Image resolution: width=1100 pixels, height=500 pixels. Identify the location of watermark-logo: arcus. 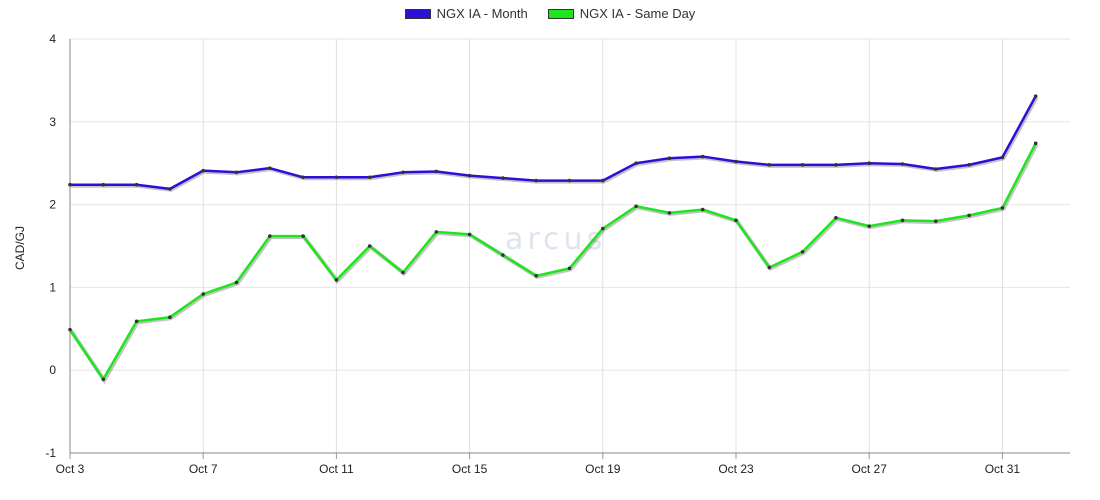
(556, 239).